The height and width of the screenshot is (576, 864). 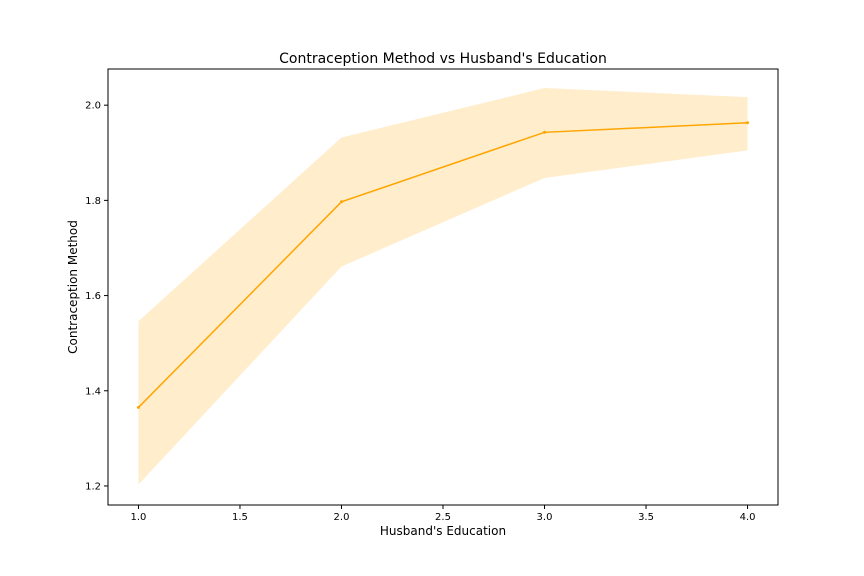 I want to click on x-tick-label: 1.0, so click(x=139, y=517).